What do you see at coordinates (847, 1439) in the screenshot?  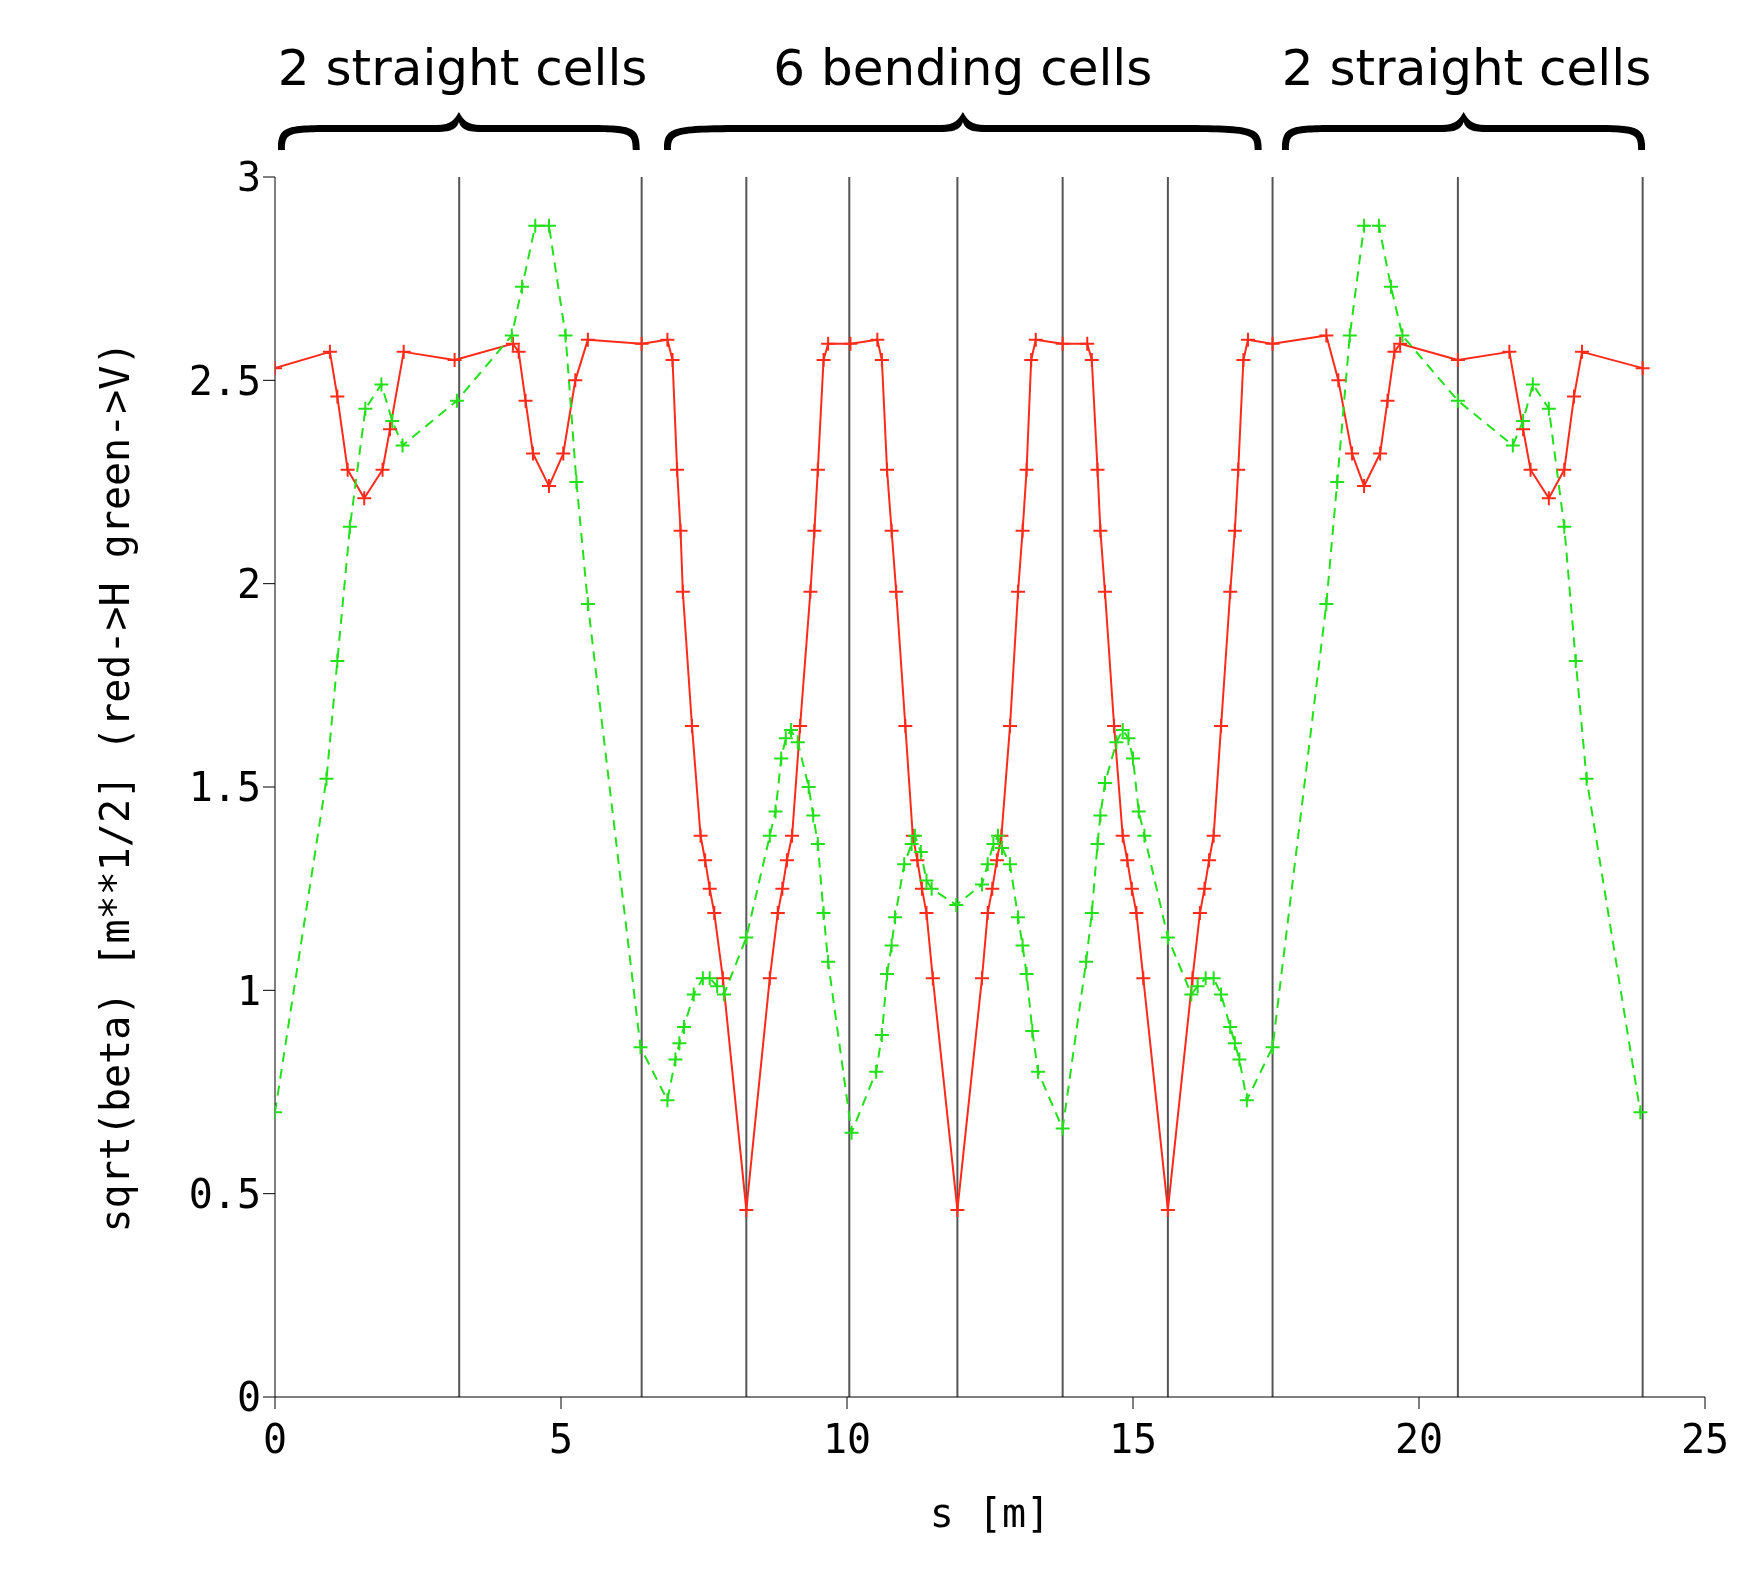 I see `x-tick-label: 10` at bounding box center [847, 1439].